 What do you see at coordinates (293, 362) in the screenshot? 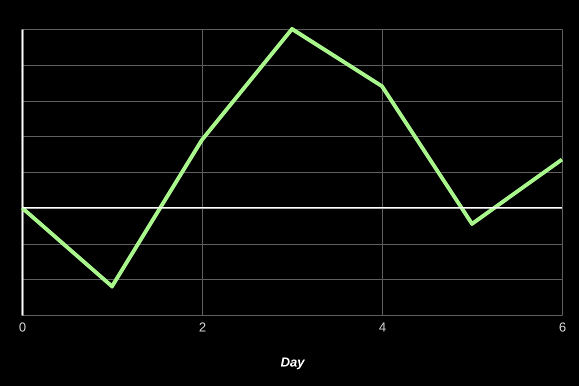
I see `x-axis-title: Day` at bounding box center [293, 362].